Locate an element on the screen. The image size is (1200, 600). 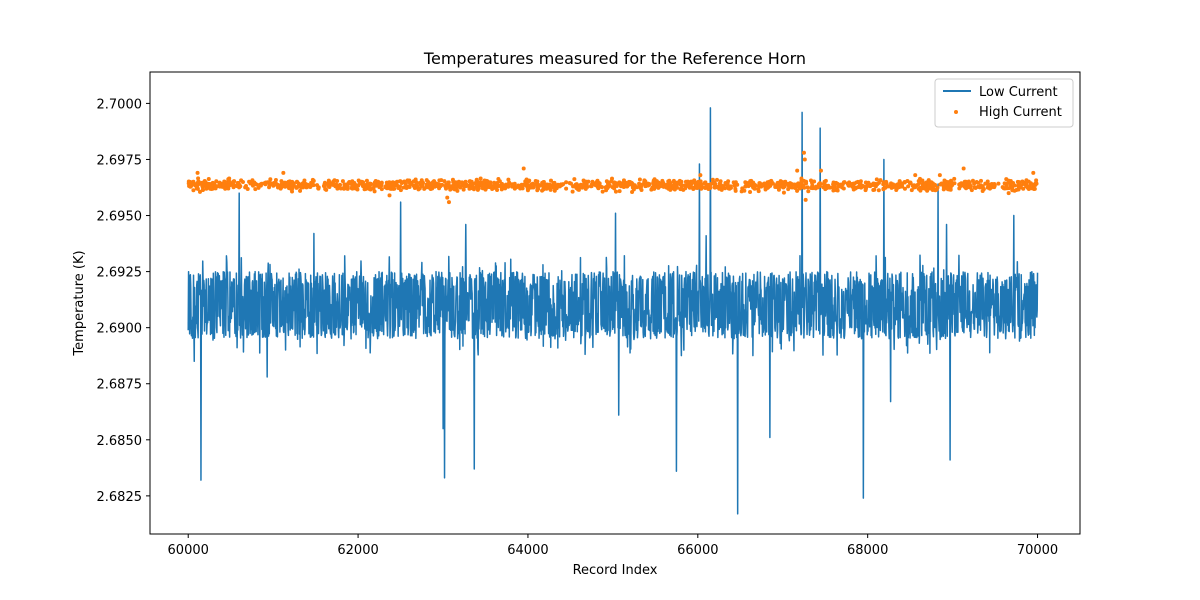
x-tick-label: 64000 is located at coordinates (527, 550).